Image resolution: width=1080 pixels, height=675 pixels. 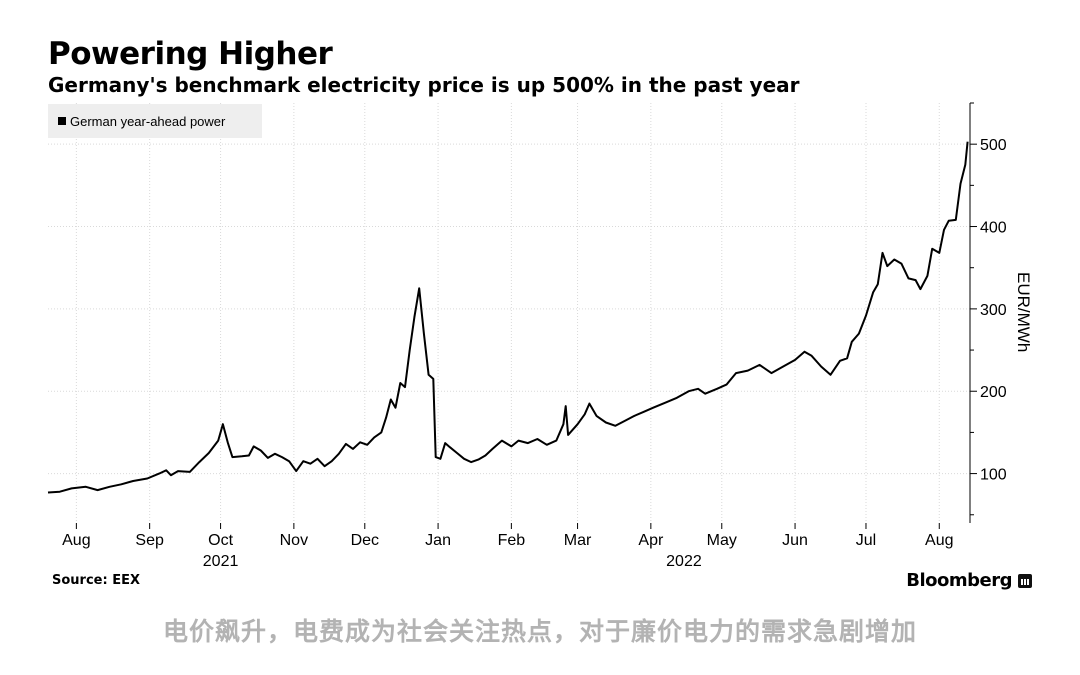 What do you see at coordinates (1025, 580) in the screenshot?
I see `bloomberg-terminal-icon` at bounding box center [1025, 580].